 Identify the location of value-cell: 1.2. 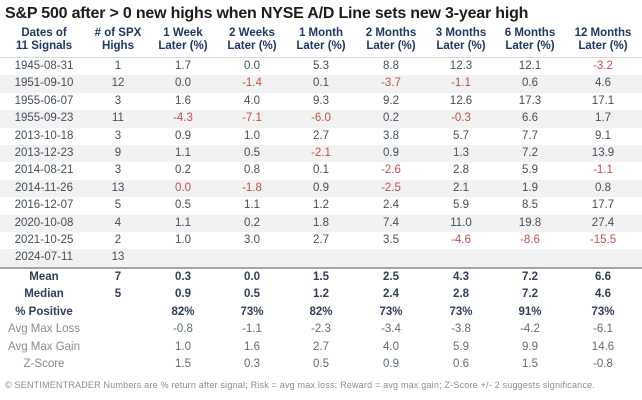
(321, 205).